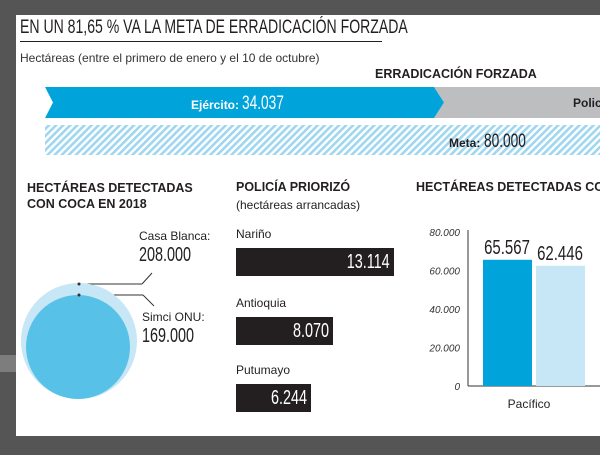 The image size is (600, 455). Describe the element at coordinates (487, 141) in the screenshot. I see `meta-label: Meta: 80.000` at that location.